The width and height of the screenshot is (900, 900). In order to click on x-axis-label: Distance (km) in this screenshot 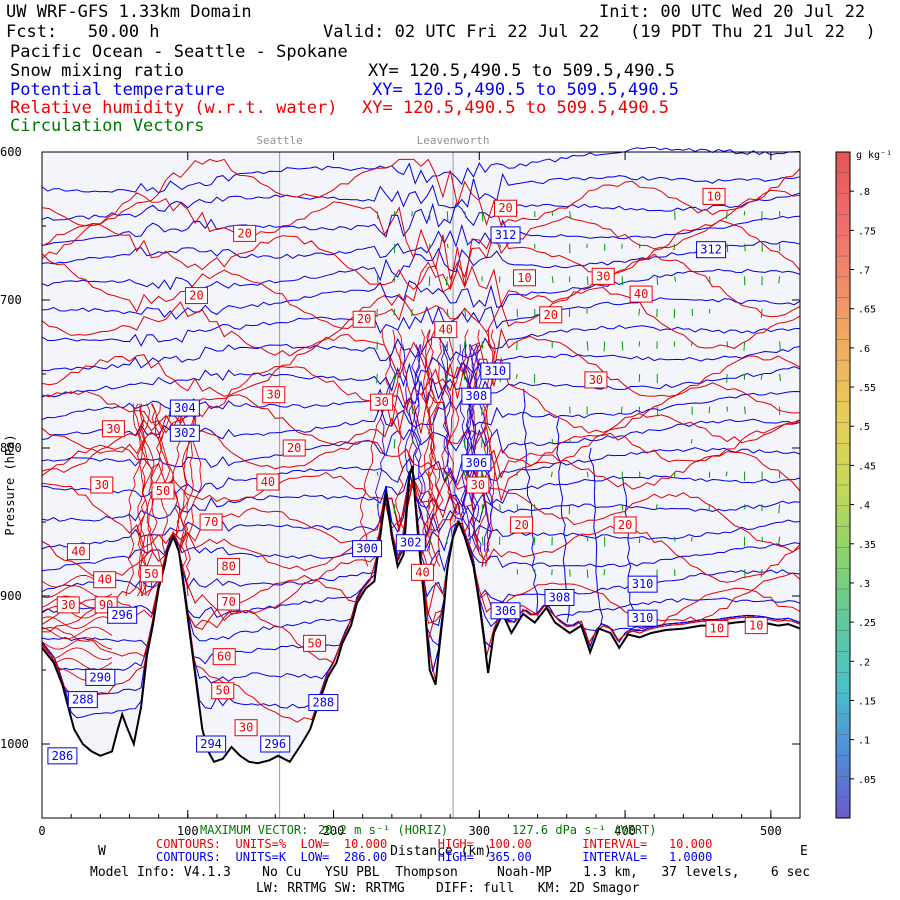, I will do `click(441, 851)`.